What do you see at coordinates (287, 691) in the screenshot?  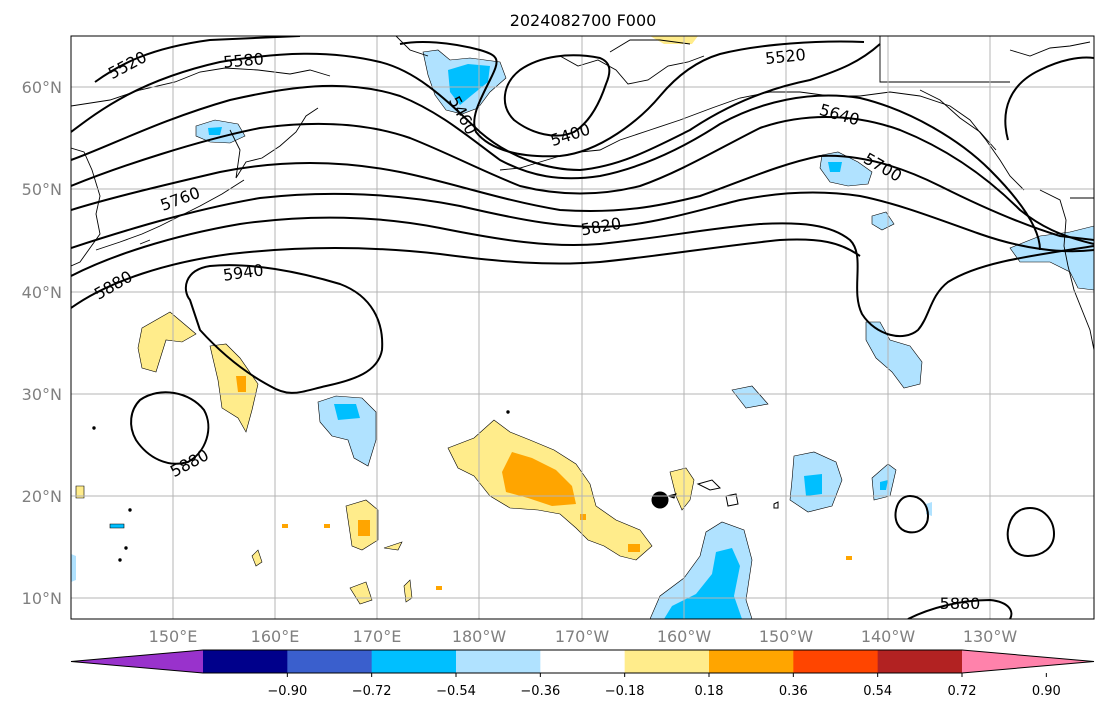 I see `colorbar-tick-label: −0.90` at bounding box center [287, 691].